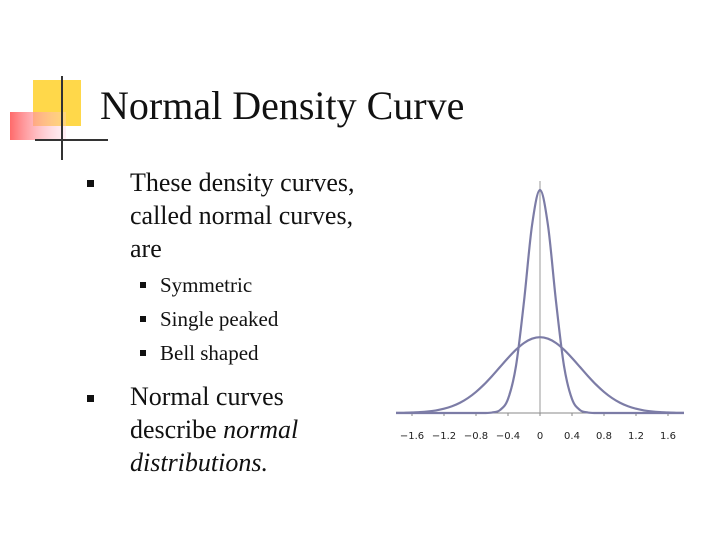  What do you see at coordinates (508, 436) in the screenshot?
I see `x-tick-label: −0.4` at bounding box center [508, 436].